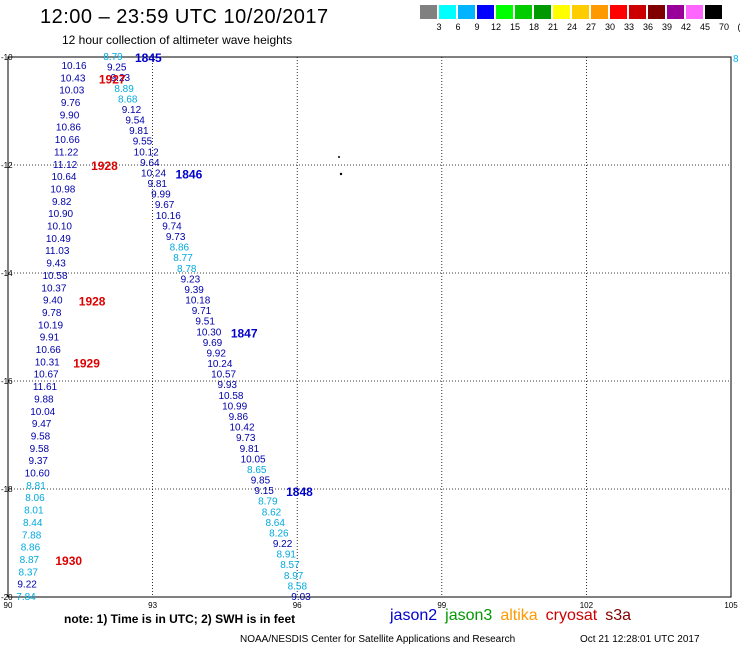 The width and height of the screenshot is (740, 650). What do you see at coordinates (148, 58) in the screenshot?
I see `pass-time-label: 1845` at bounding box center [148, 58].